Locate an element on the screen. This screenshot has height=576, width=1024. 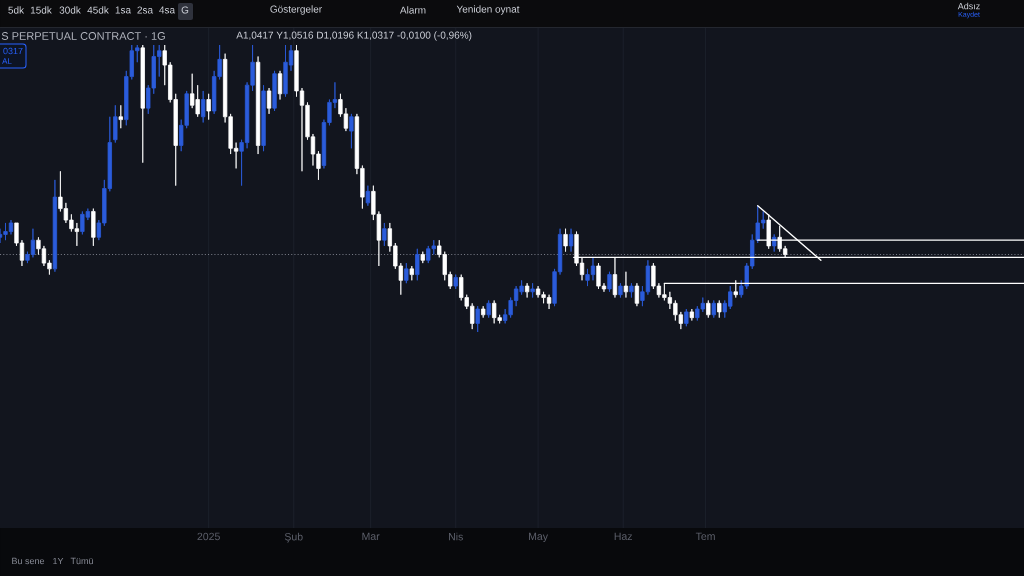
text: 15dk is located at coordinates (41, 10).